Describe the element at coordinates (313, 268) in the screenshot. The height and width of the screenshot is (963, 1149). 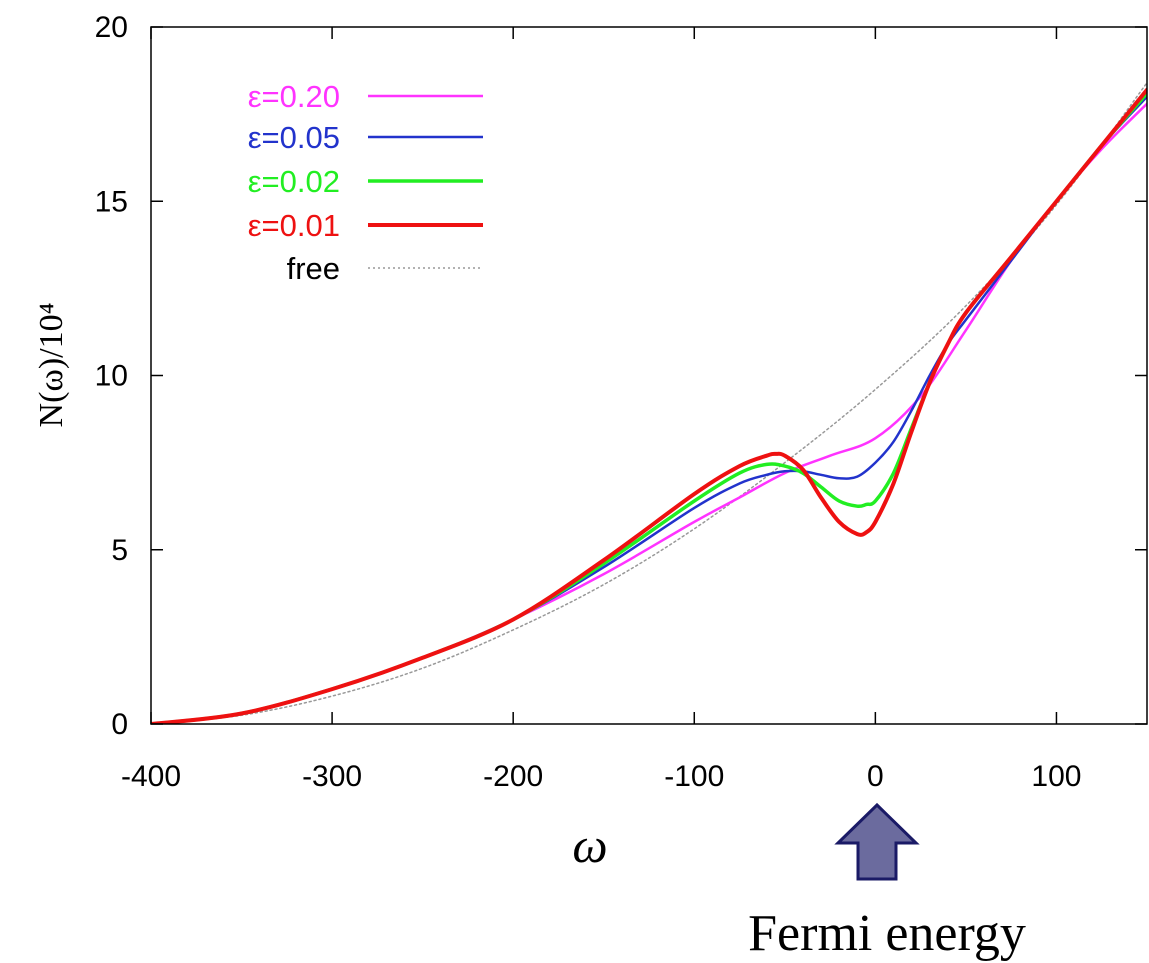
I see `legend-label: free` at that location.